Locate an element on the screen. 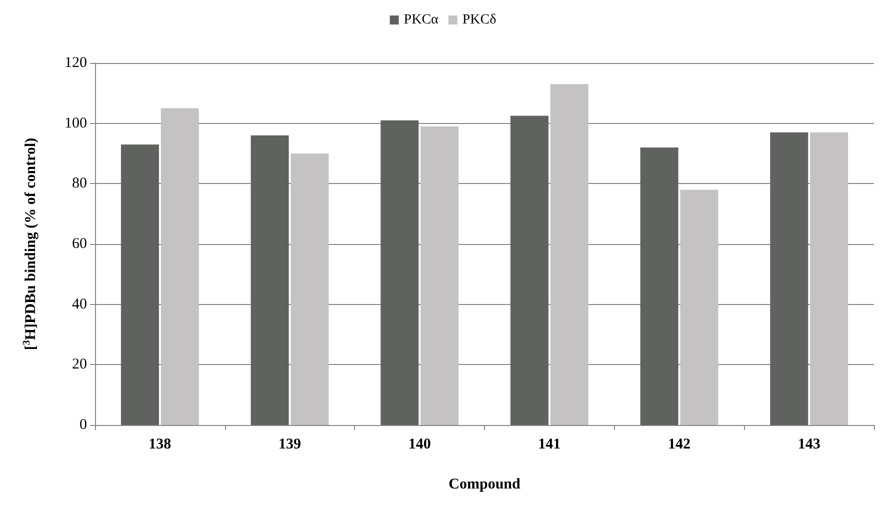  legend-label: PKCα is located at coordinates (422, 20).